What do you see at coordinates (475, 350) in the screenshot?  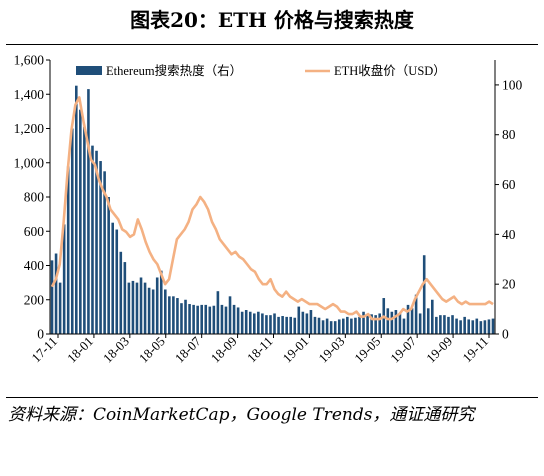 I see `x-tick-label-12: 19-11` at bounding box center [475, 350].